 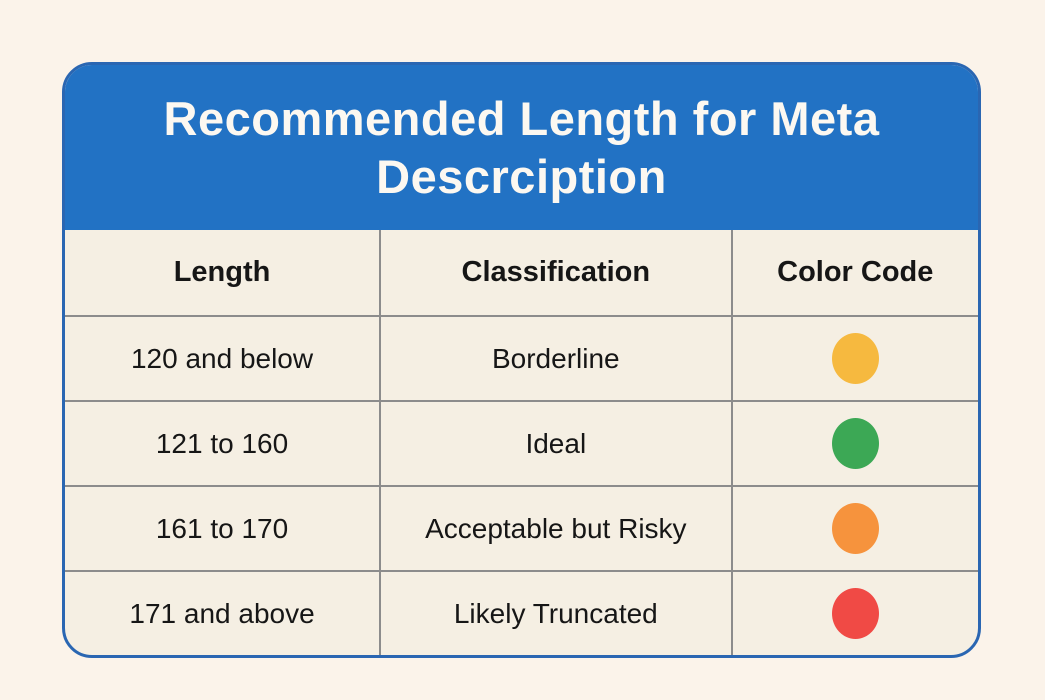 What do you see at coordinates (555, 527) in the screenshot?
I see `table-row-3-classification: Acceptable but Risky` at bounding box center [555, 527].